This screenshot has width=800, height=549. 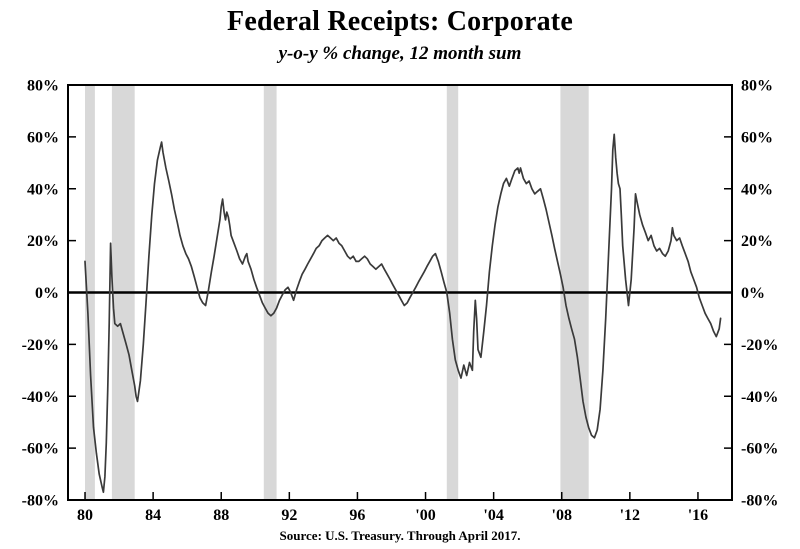 I want to click on y-tick-label-right: -80%, so click(x=759, y=501).